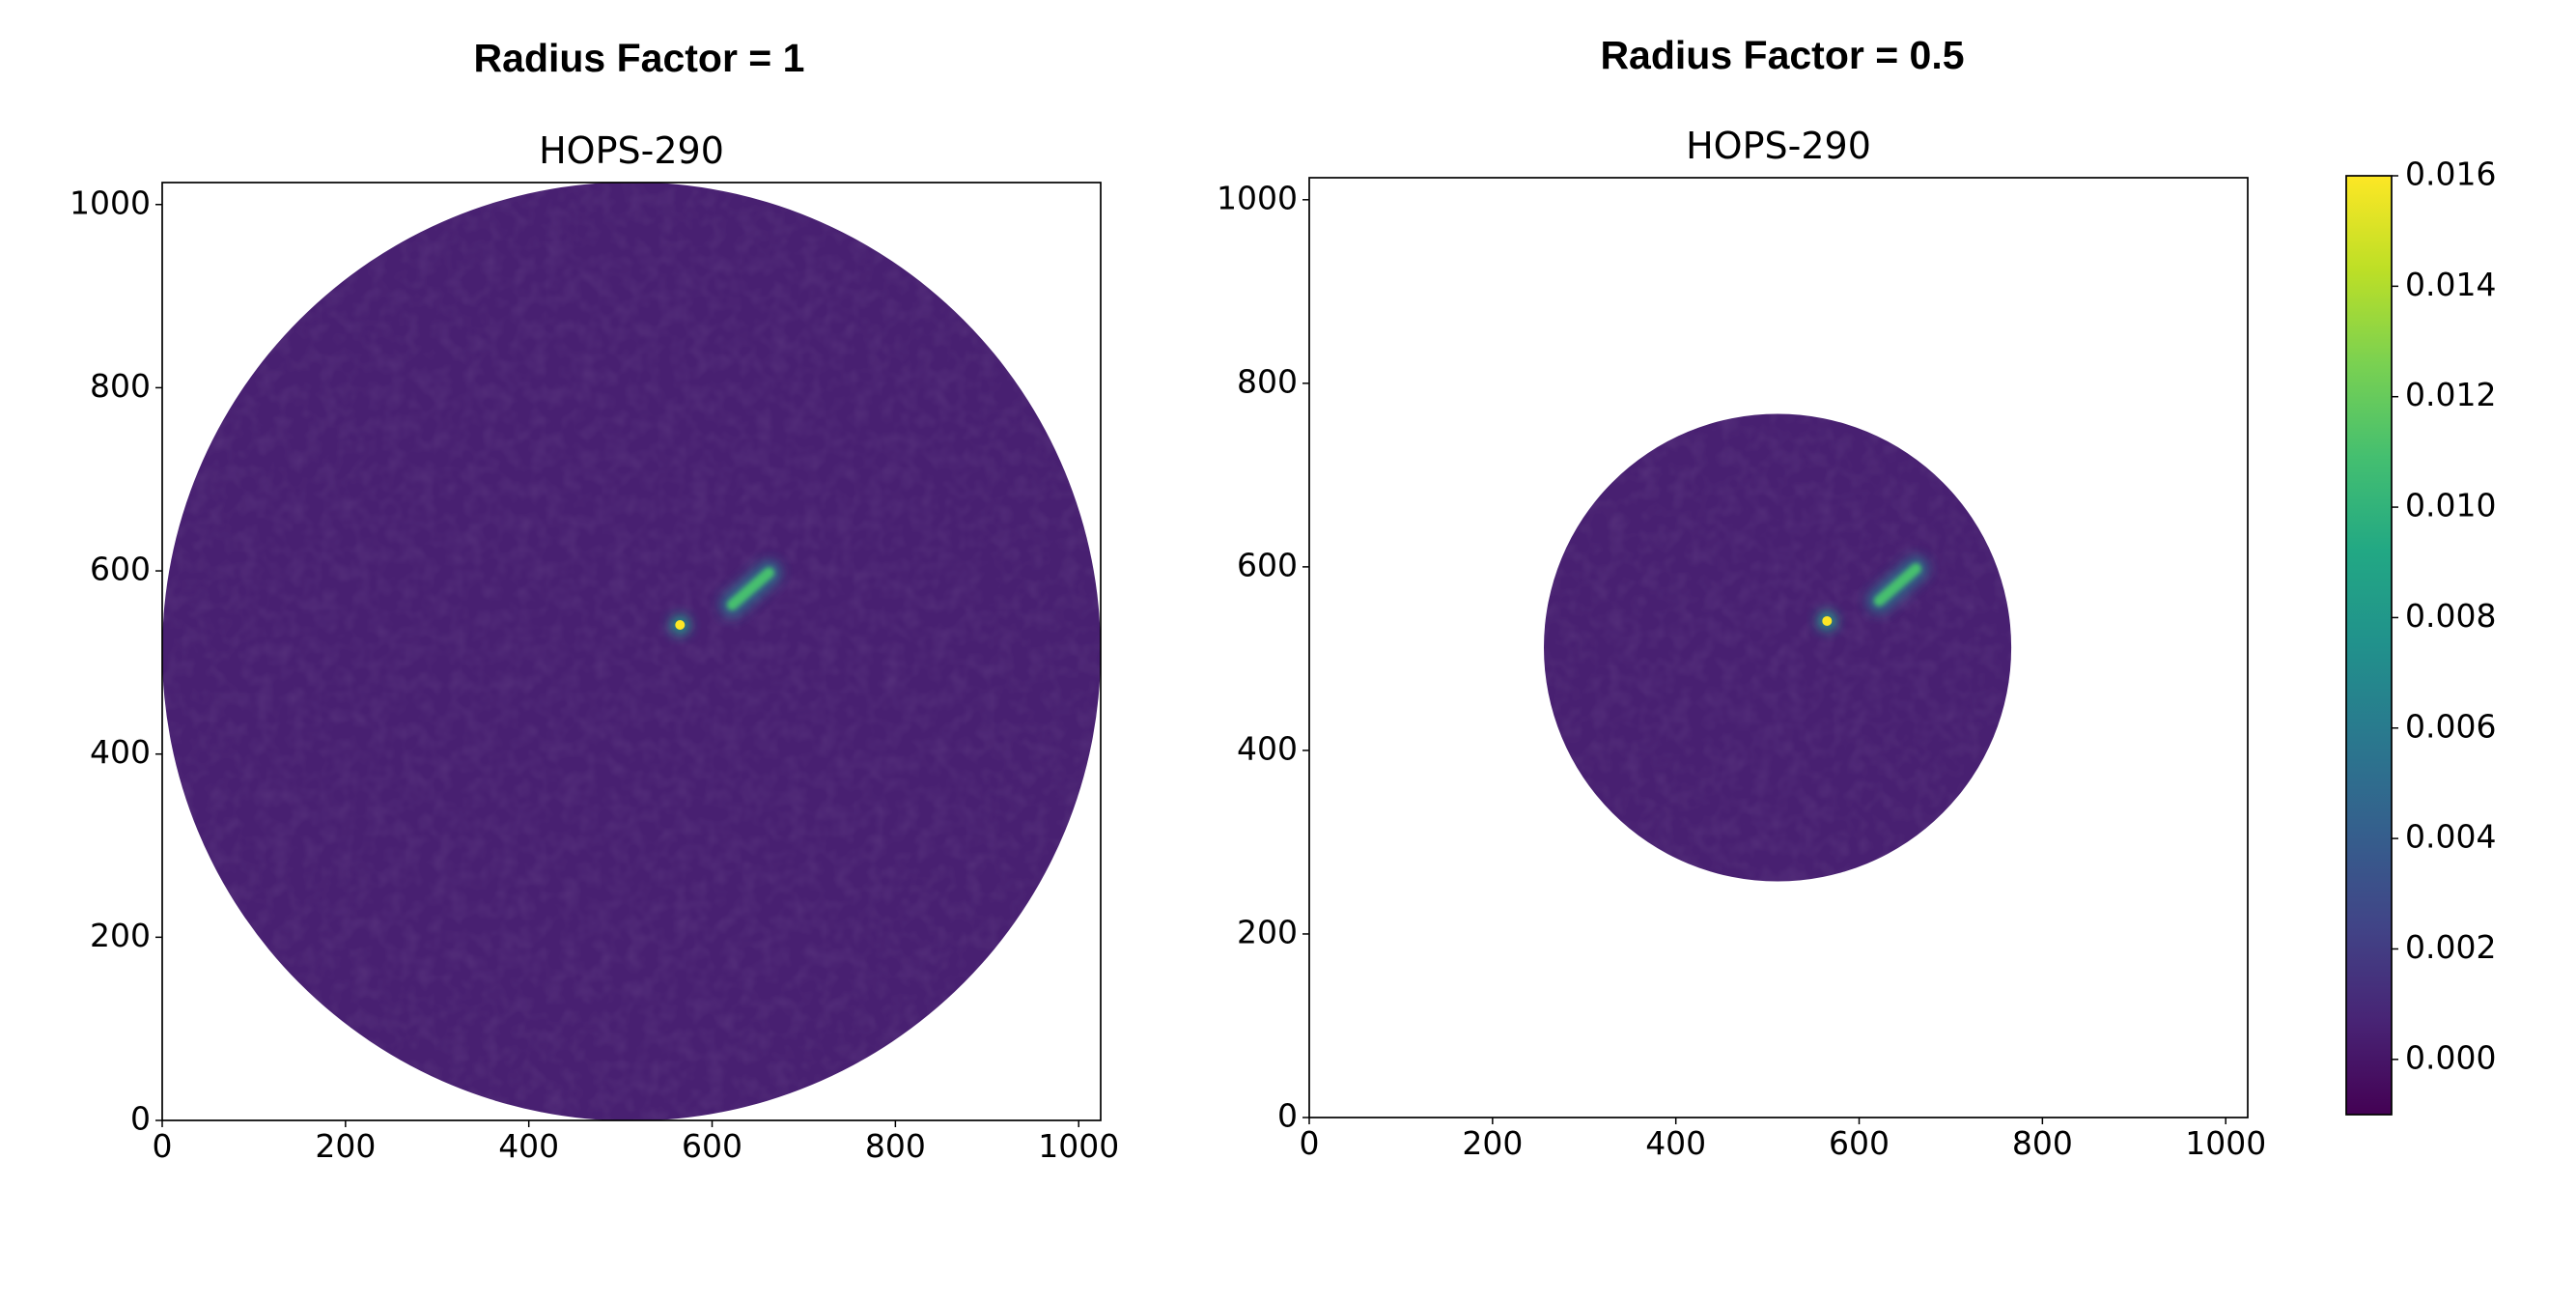 The height and width of the screenshot is (1302, 2576). Describe the element at coordinates (2451, 947) in the screenshot. I see `colorbar-tick-label: 0.002` at that location.